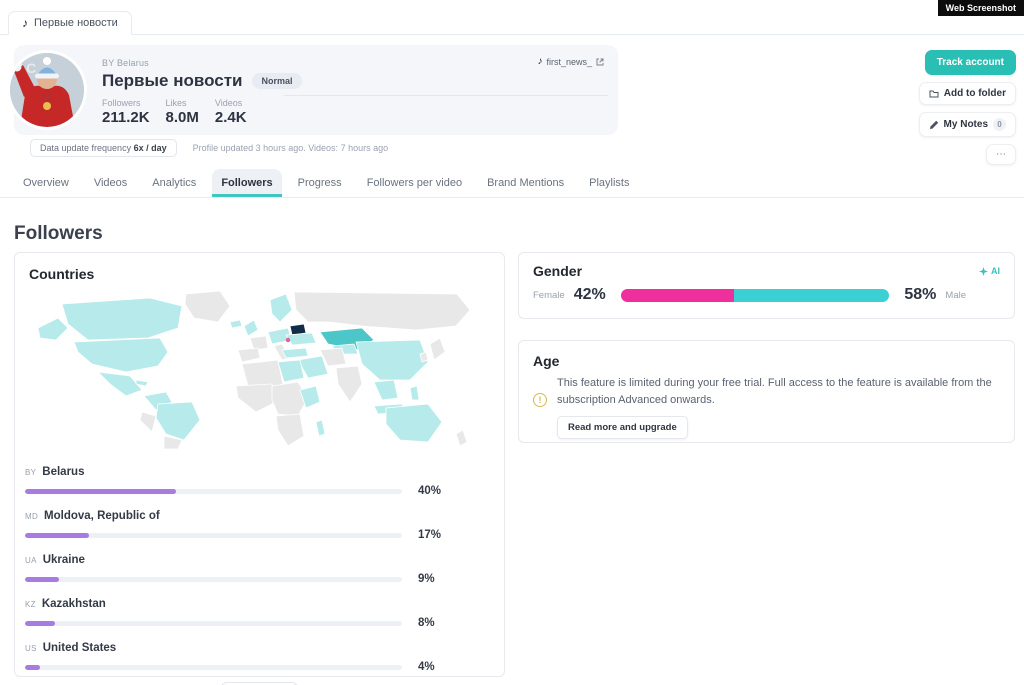 This screenshot has width=1024, height=685. I want to click on map-australia, so click(414, 423).